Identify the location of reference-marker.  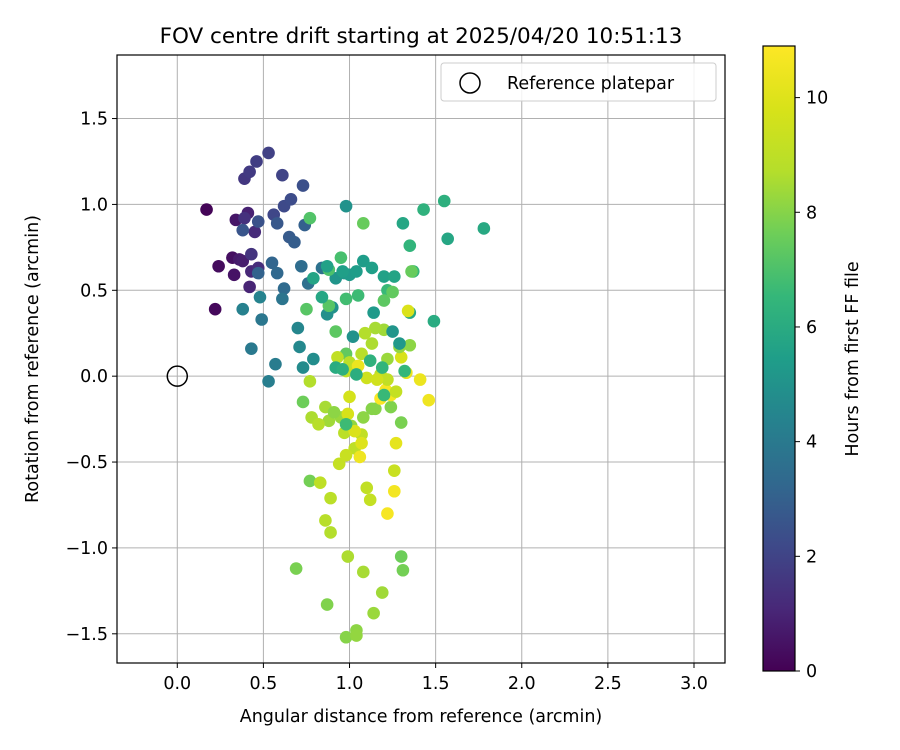
(177, 376).